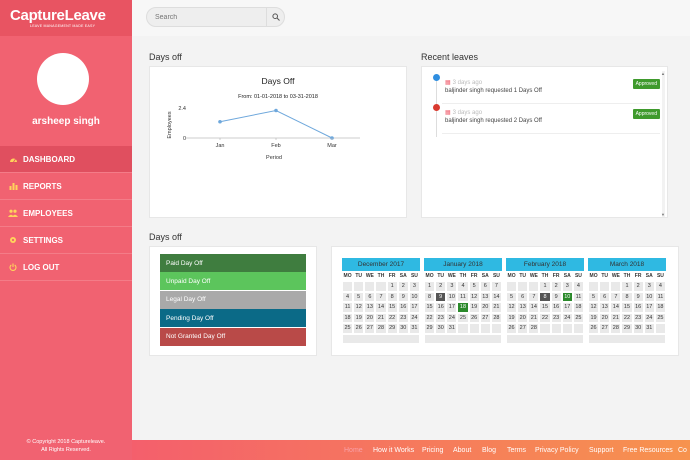 This screenshot has width=690, height=460. I want to click on sidebar-item-settings: SETTINGS, so click(66, 240).